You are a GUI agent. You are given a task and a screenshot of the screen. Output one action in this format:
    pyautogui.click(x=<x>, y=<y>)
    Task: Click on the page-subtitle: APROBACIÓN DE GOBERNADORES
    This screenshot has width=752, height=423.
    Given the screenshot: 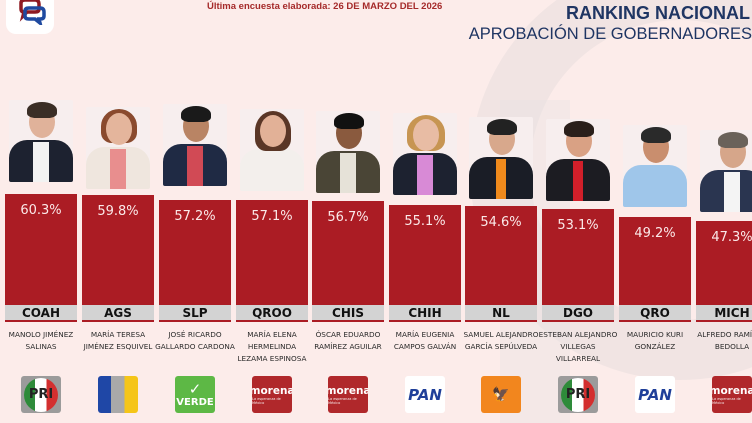 What is the action you would take?
    pyautogui.click(x=610, y=34)
    